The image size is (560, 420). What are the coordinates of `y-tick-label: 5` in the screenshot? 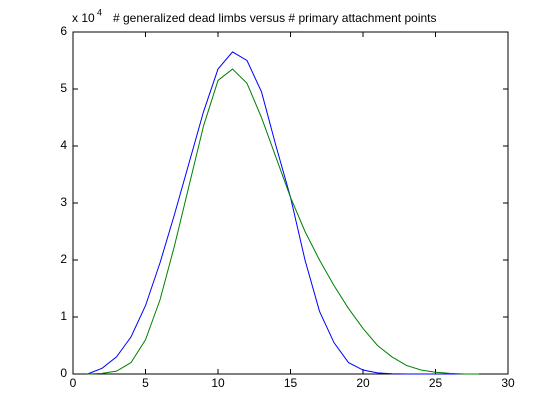 It's located at (63, 88).